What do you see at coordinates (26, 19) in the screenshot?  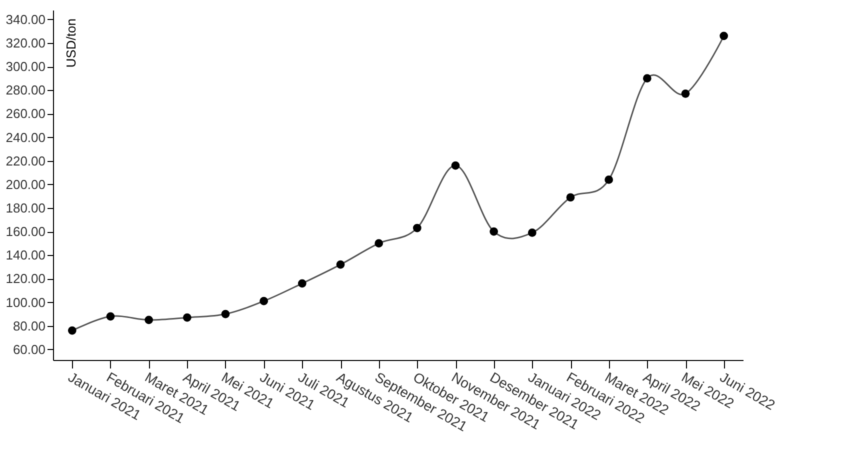 I see `y-tick-label: 340.00` at bounding box center [26, 19].